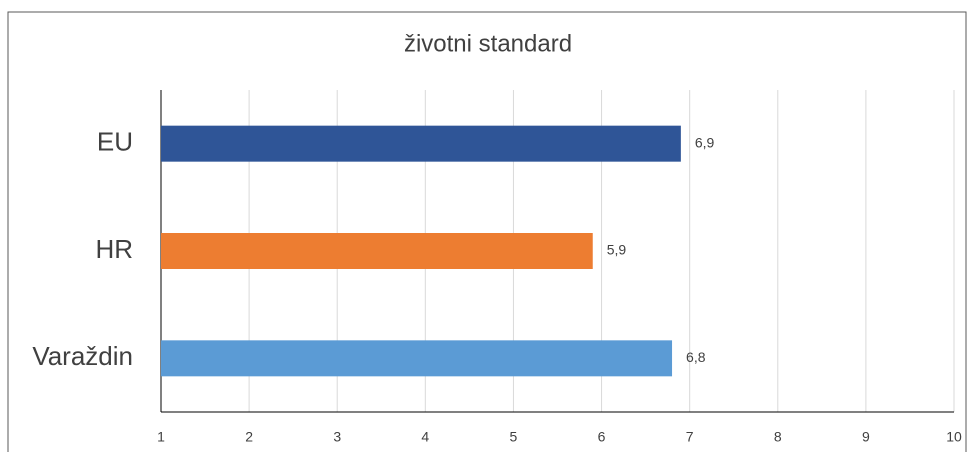 The image size is (973, 452). Describe the element at coordinates (425, 437) in the screenshot. I see `x-tick-label: 4` at that location.